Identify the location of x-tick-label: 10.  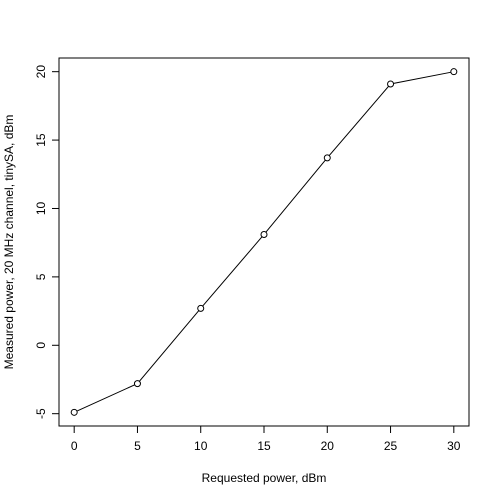
(201, 446).